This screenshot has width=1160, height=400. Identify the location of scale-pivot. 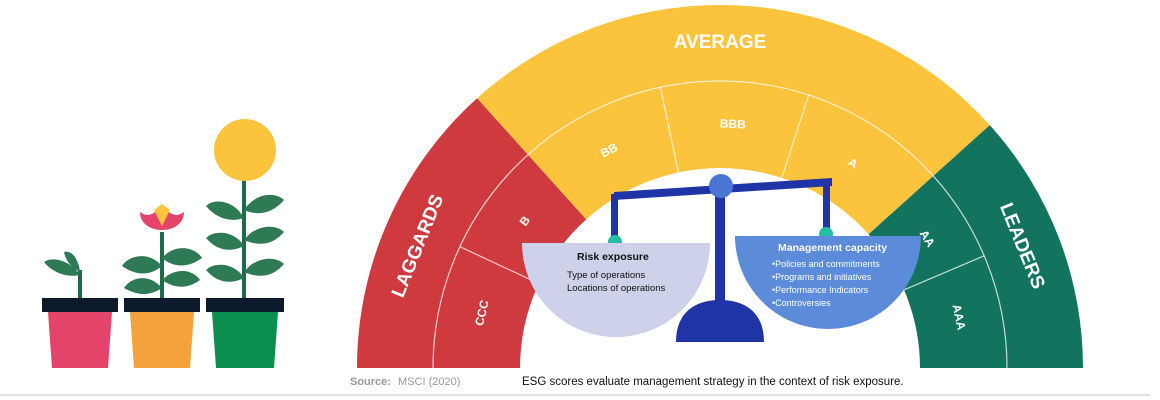
(721, 186).